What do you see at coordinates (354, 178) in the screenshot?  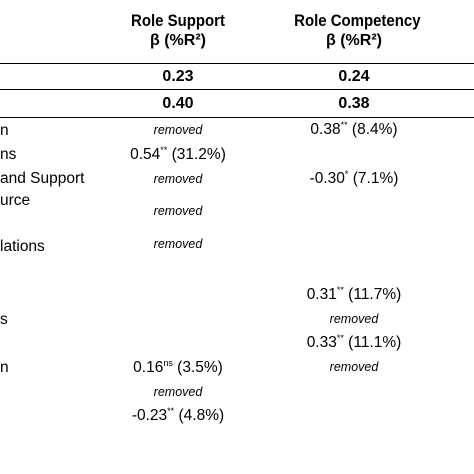 I see `cell-value: -0.30* (7.1%)` at bounding box center [354, 178].